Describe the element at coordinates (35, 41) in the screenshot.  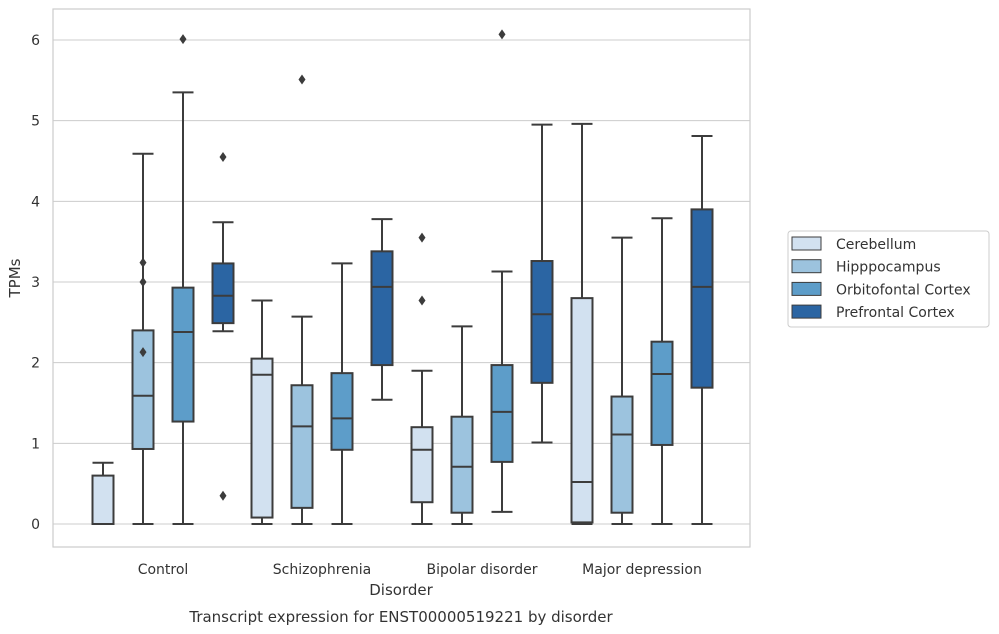
I see `y-tick-label: 6` at that location.